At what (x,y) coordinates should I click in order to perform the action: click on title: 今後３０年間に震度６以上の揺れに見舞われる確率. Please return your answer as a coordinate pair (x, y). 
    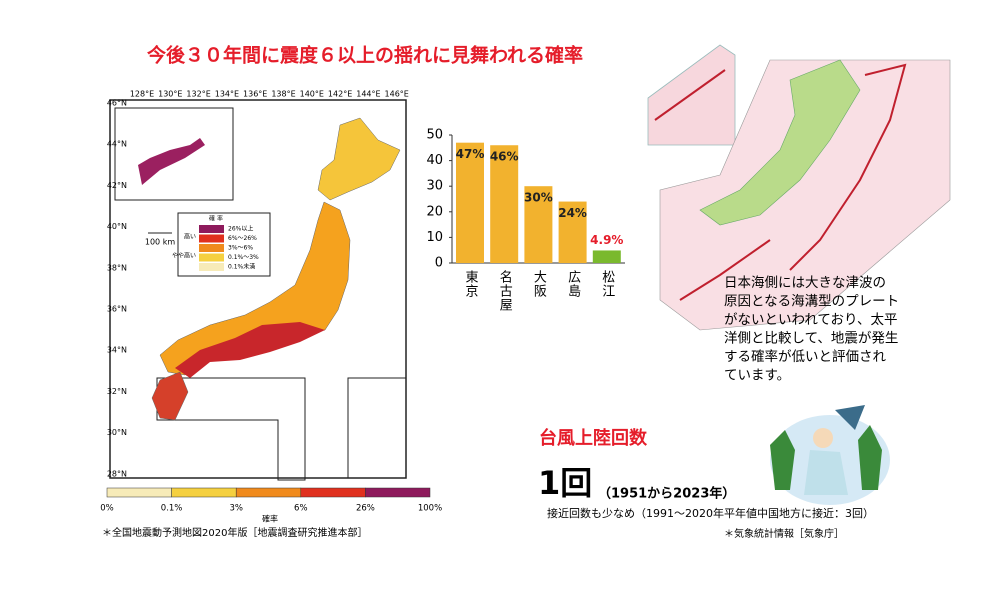
    Looking at the image, I should click on (364, 55).